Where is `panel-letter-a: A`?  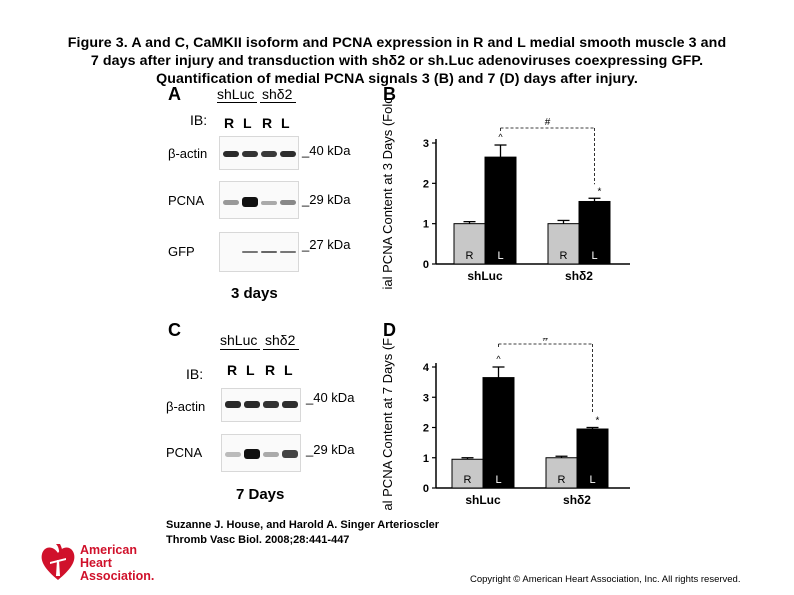 panel-letter-a: A is located at coordinates (174, 94).